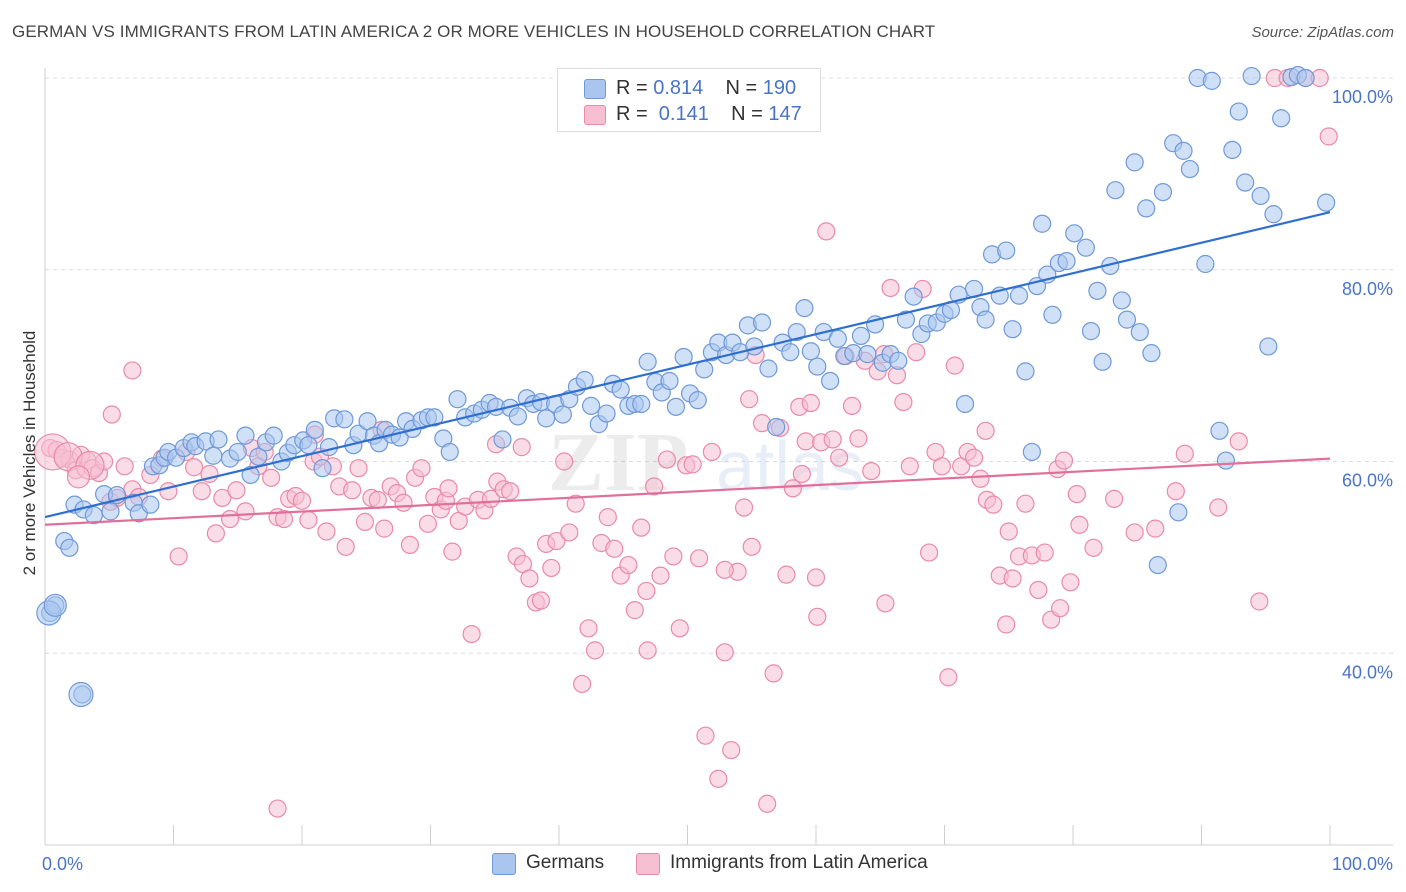  What do you see at coordinates (62, 864) in the screenshot?
I see `x-tick-label-min: 0.0%` at bounding box center [62, 864].